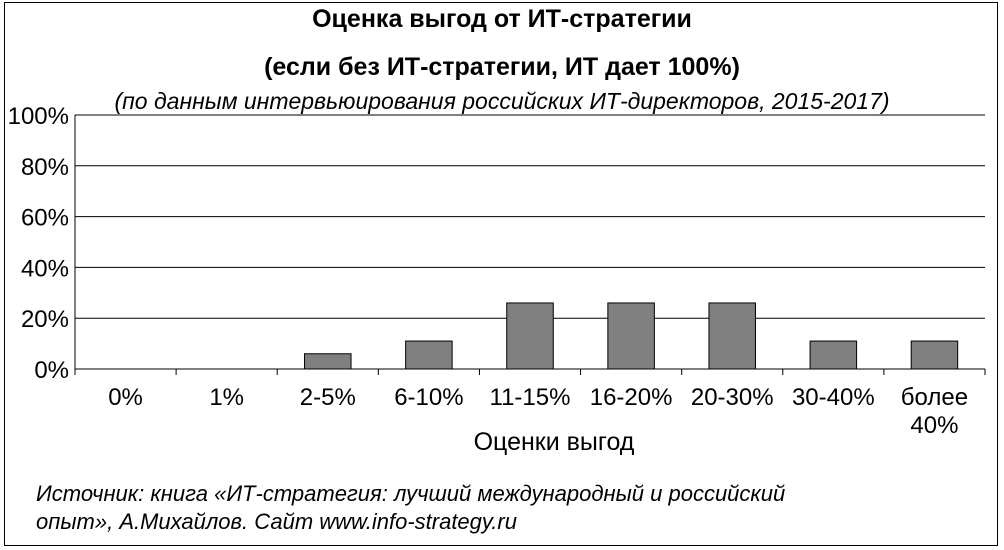 This screenshot has height=550, width=1004. What do you see at coordinates (45, 319) in the screenshot?
I see `y-tick-label: 20%` at bounding box center [45, 319].